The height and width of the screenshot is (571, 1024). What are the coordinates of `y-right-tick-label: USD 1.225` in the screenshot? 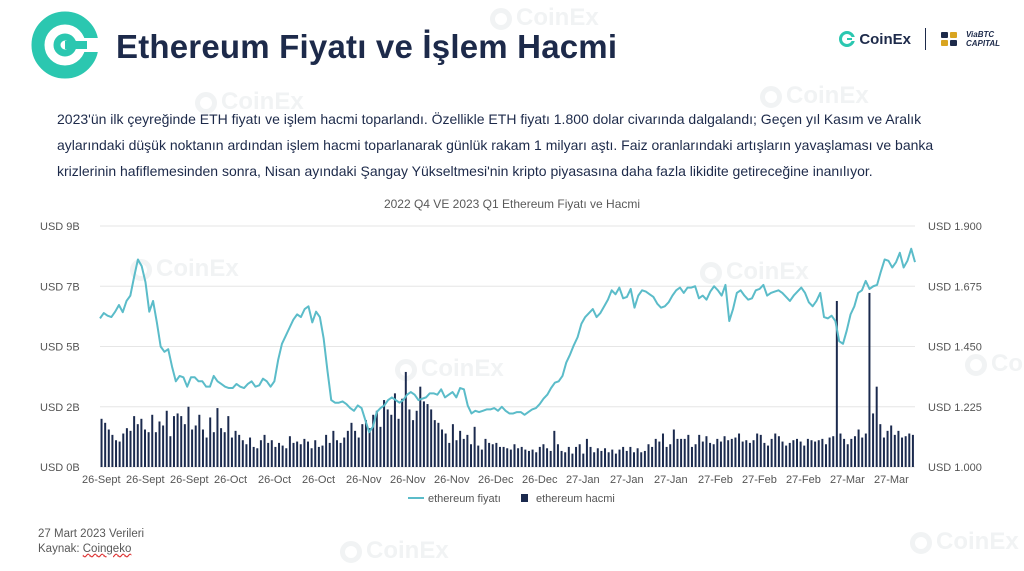 It's located at (955, 408).